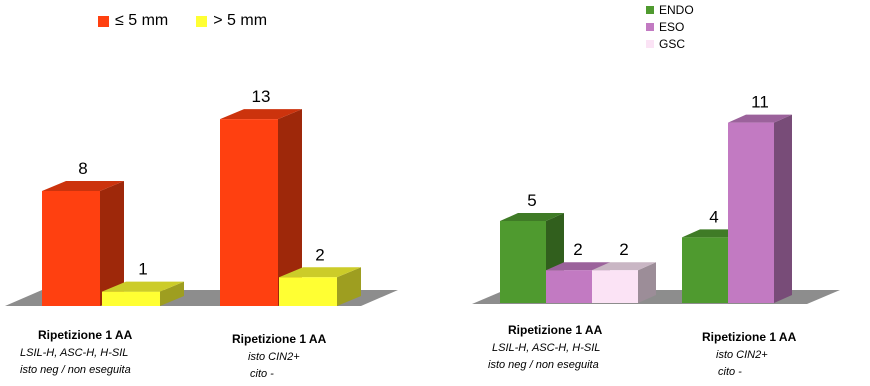 The image size is (870, 386). I want to click on data-label: 1, so click(142, 269).